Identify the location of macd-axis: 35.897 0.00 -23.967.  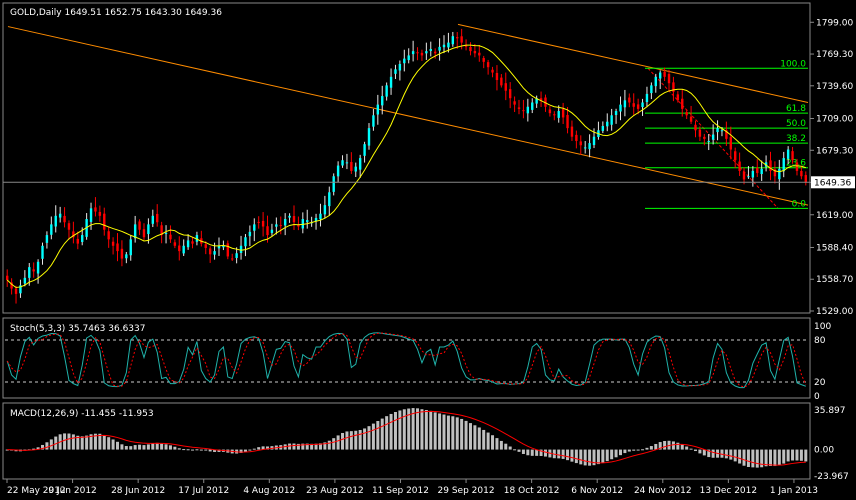
(831, 444).